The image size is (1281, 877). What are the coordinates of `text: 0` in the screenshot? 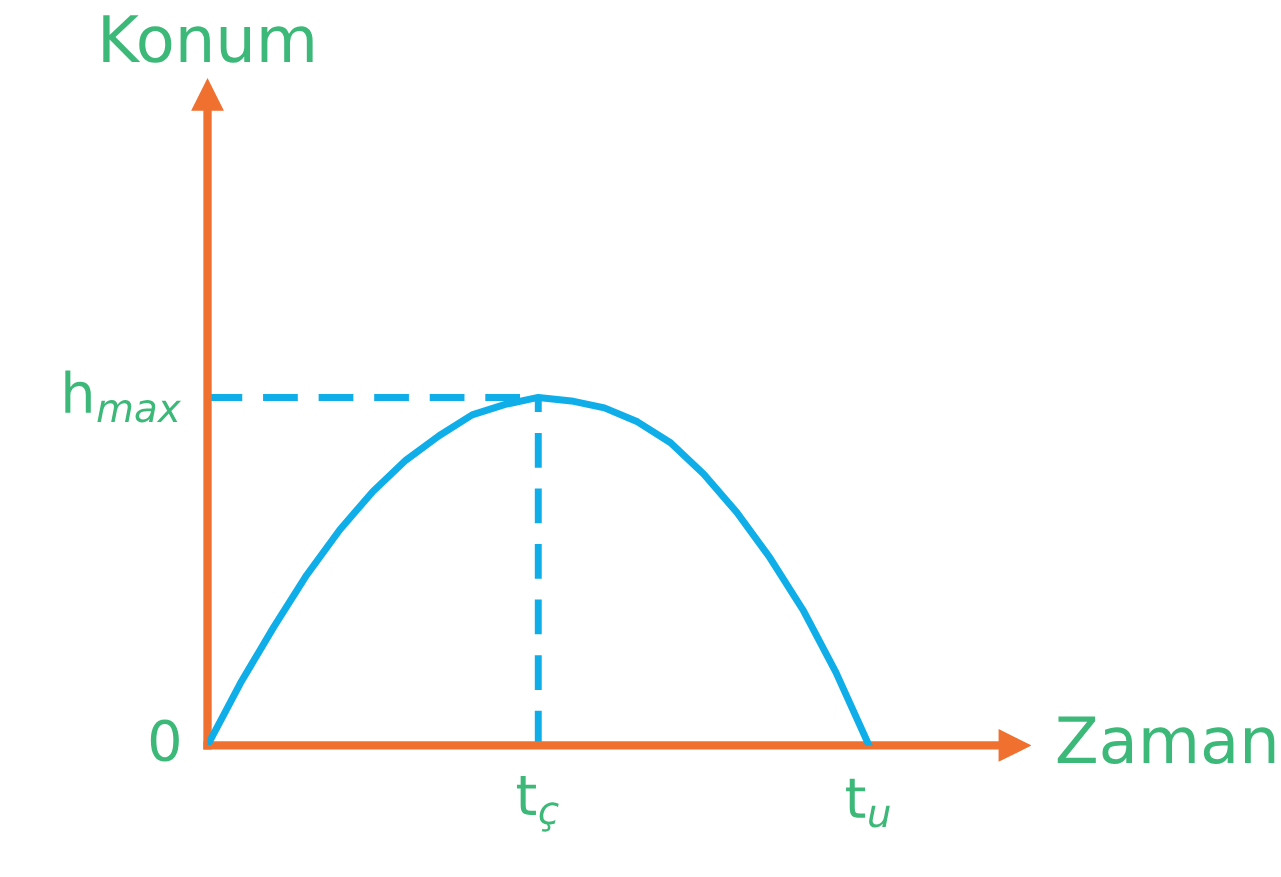 It's located at (164, 740).